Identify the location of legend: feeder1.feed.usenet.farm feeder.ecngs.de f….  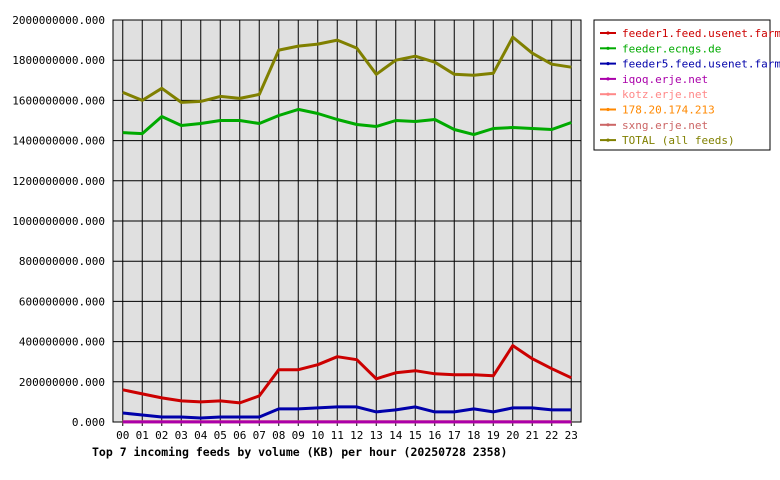
(686, 85).